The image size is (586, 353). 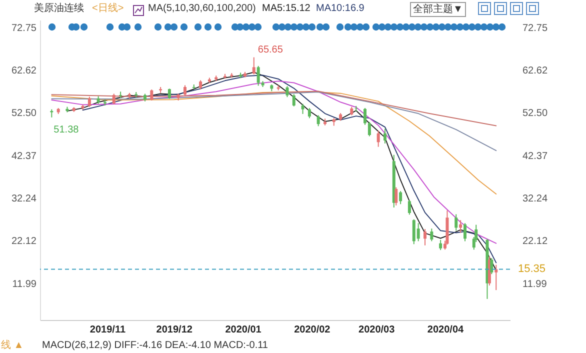 I want to click on text: MA10:16.9, so click(x=340, y=8).